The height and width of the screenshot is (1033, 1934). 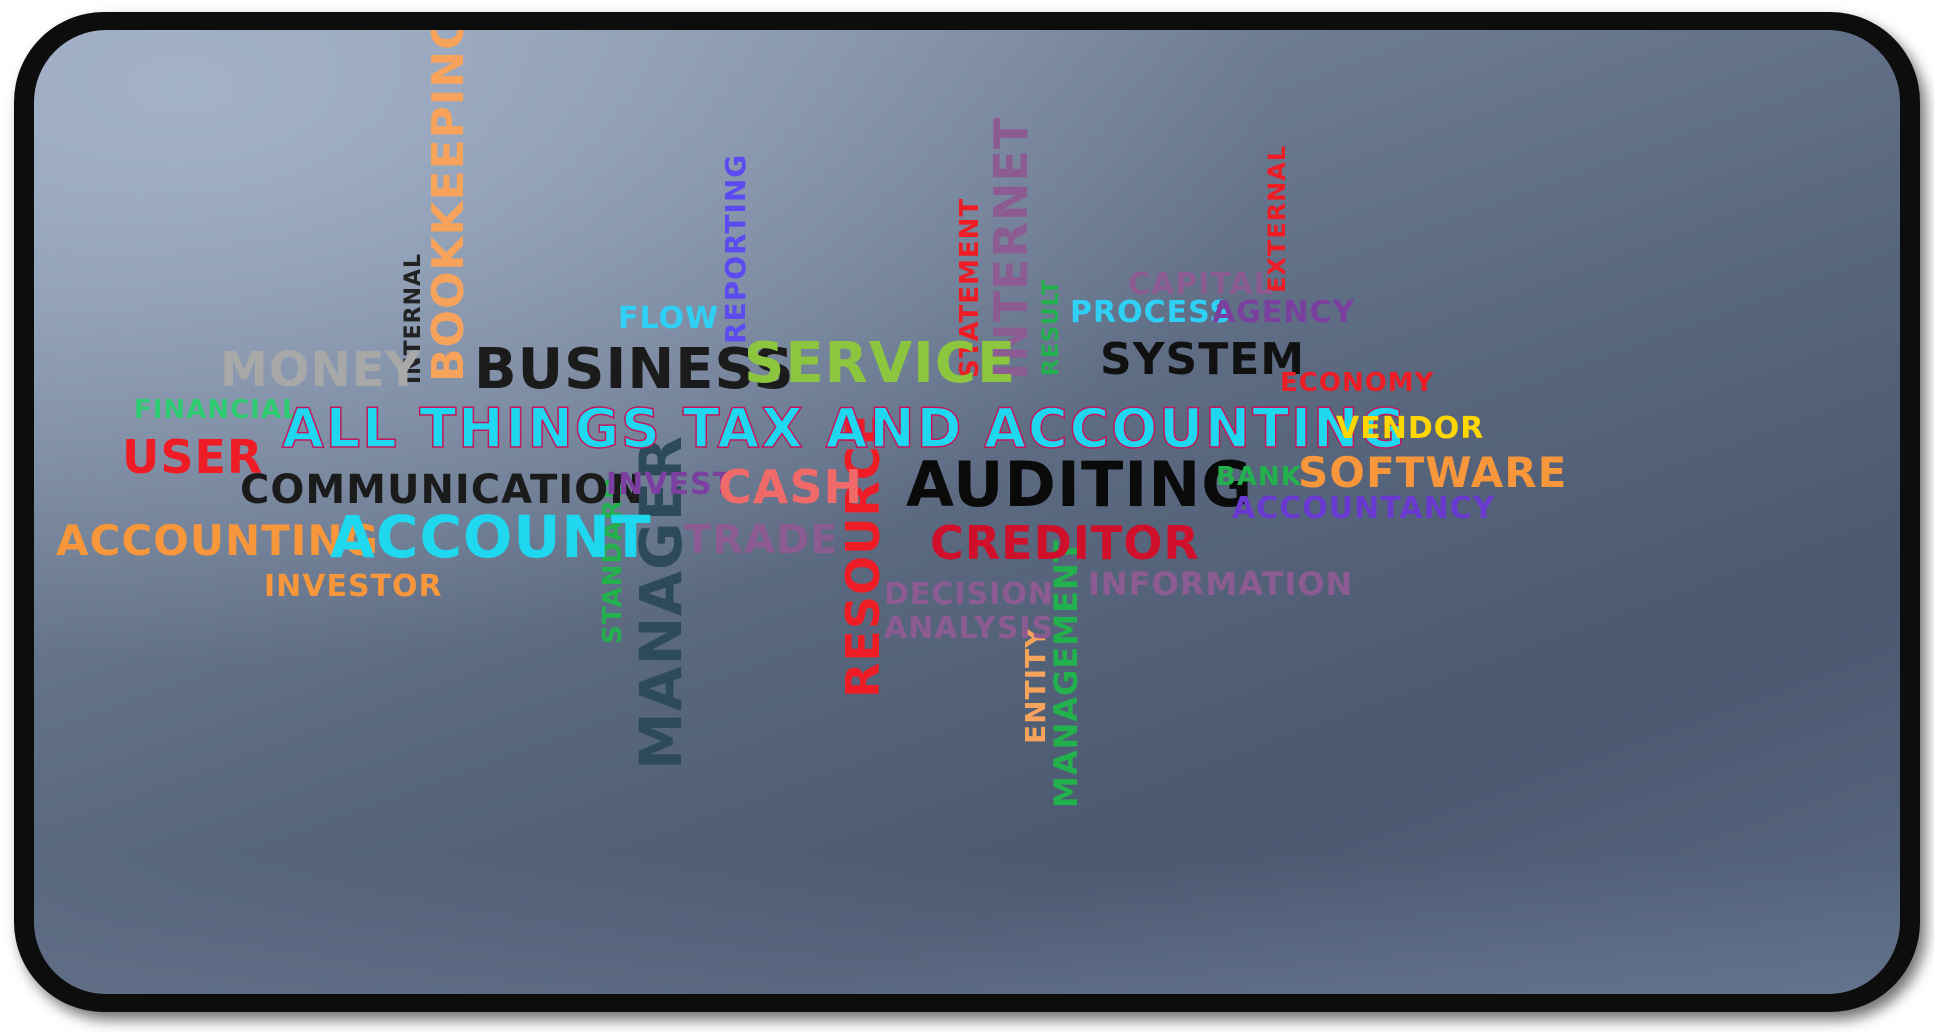 I want to click on word-invest: INVEST, so click(x=670, y=484).